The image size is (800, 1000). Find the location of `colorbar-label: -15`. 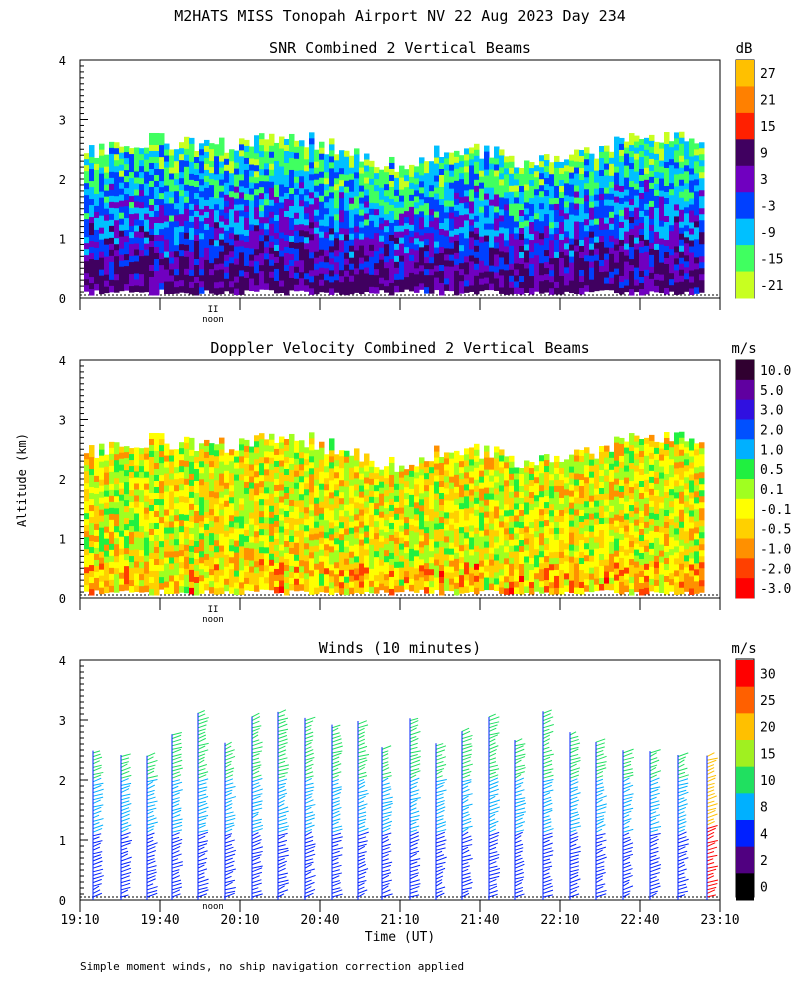

colorbar-label: -15 is located at coordinates (771, 259).